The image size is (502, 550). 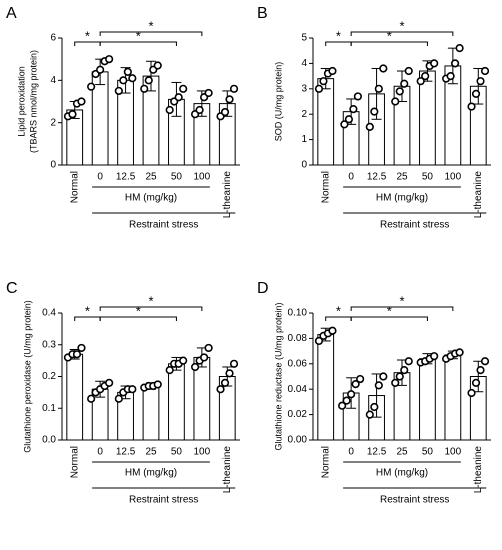 I want to click on y-tick-label: 0.04, so click(x=298, y=389).